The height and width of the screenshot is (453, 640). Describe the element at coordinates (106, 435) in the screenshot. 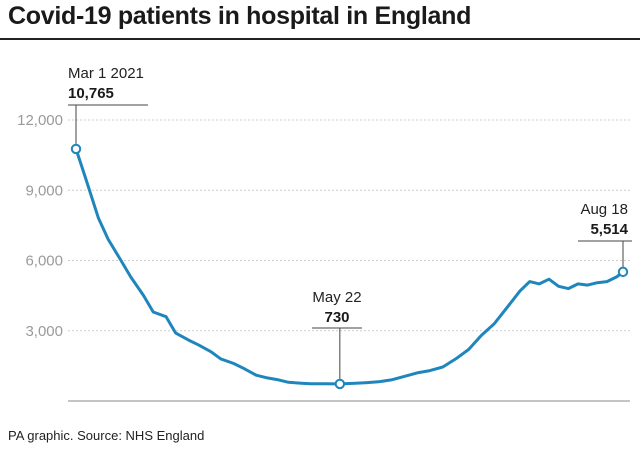

I see `source-note: PA graphic. Source: NHS England` at that location.